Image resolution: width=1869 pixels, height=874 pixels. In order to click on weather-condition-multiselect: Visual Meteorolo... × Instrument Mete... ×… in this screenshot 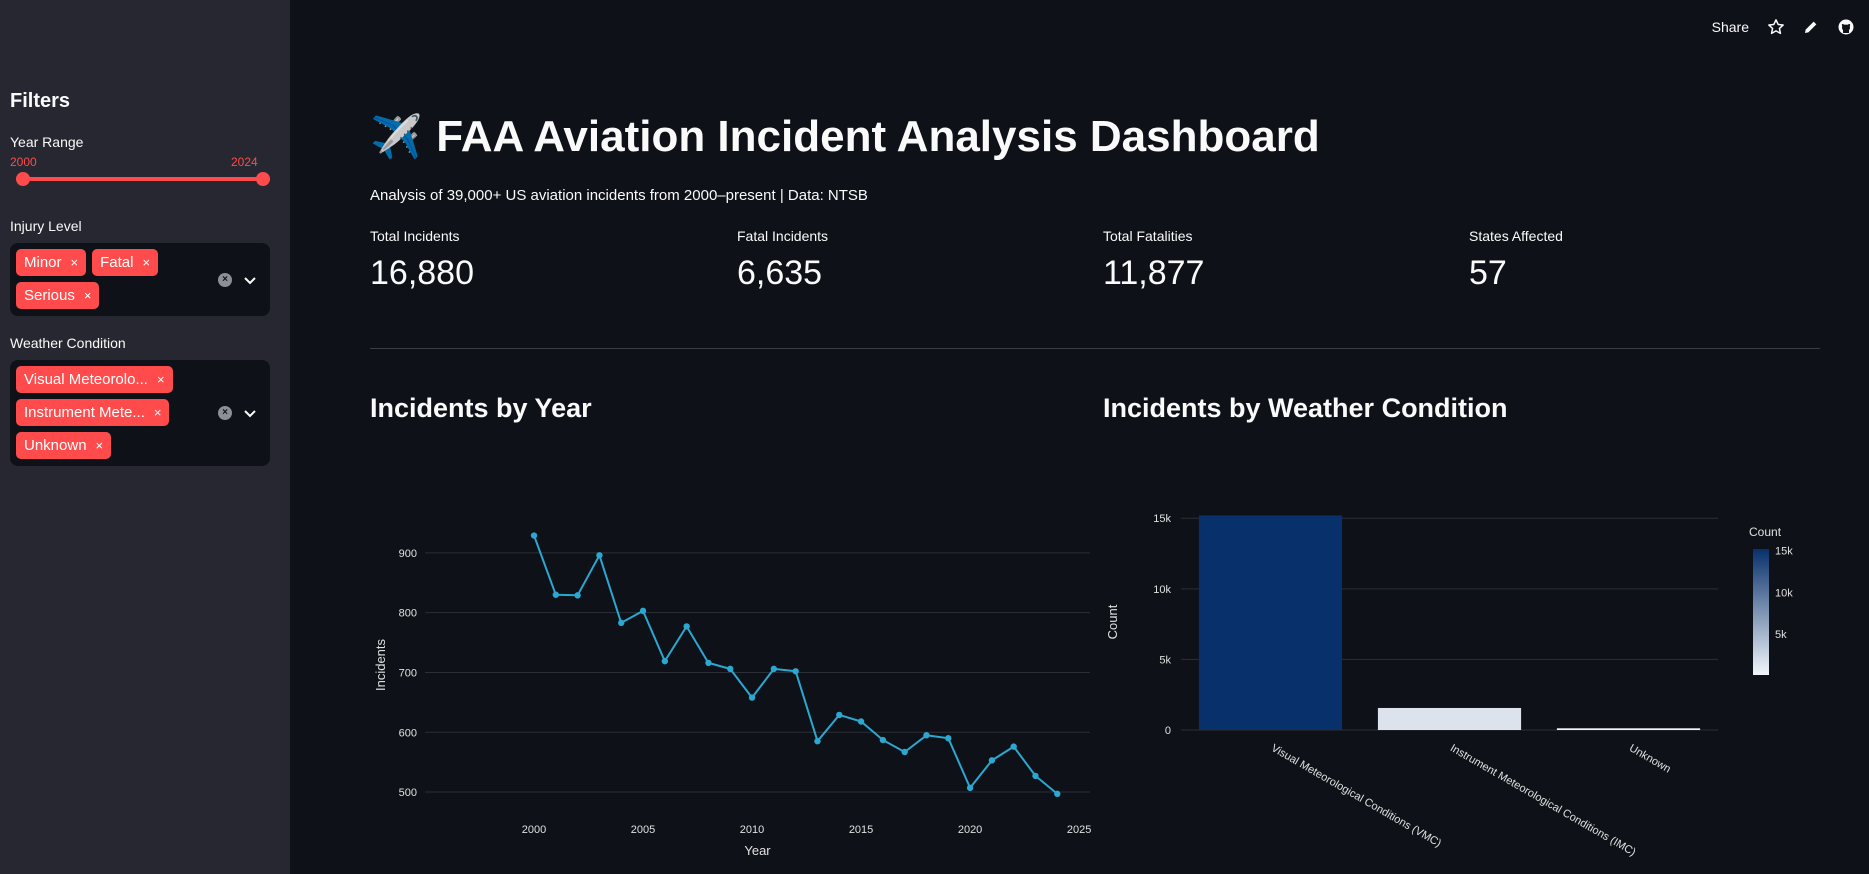, I will do `click(140, 413)`.